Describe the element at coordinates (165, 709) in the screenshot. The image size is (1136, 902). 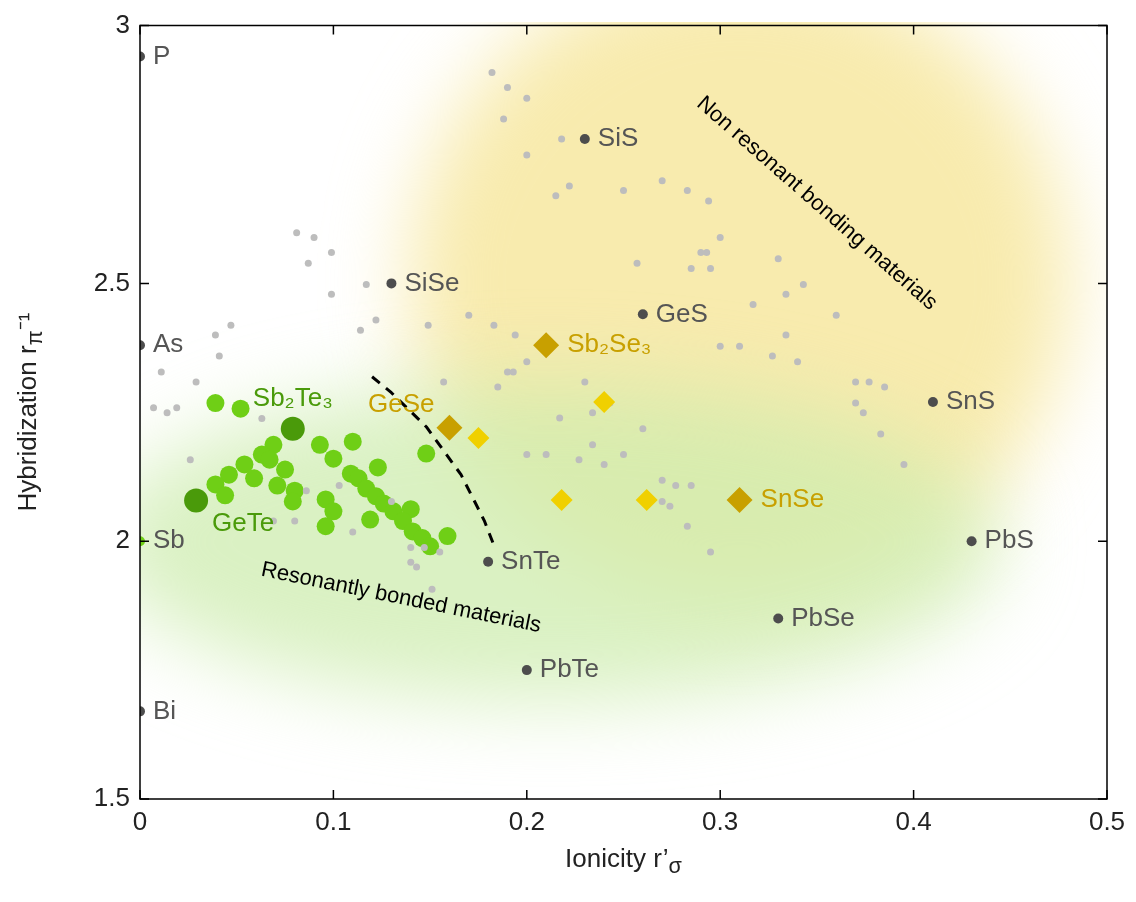
I see `data-label: Bi` at that location.